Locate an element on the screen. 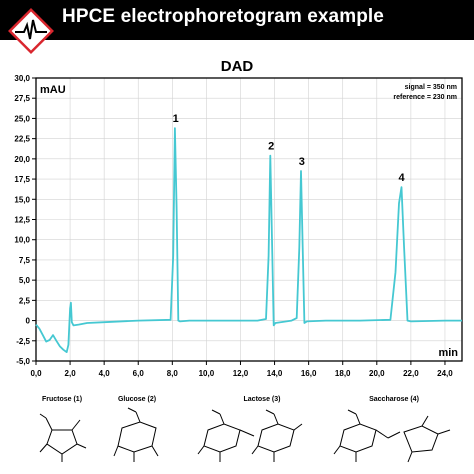 Image resolution: width=474 pixels, height=474 pixels. y-tick-label: 7,5 is located at coordinates (25, 260).